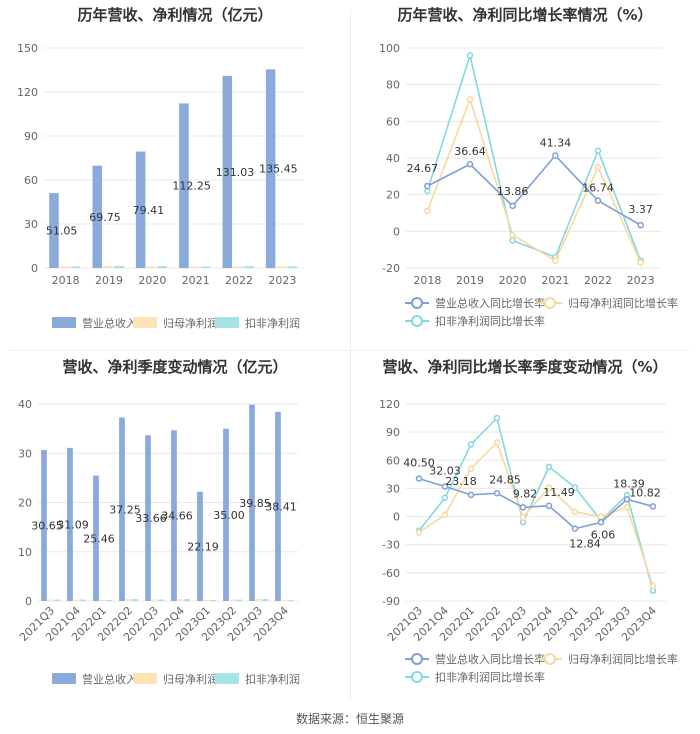 Image resolution: width=700 pixels, height=734 pixels. What do you see at coordinates (419, 463) in the screenshot?
I see `data-label: 40.50` at bounding box center [419, 463].